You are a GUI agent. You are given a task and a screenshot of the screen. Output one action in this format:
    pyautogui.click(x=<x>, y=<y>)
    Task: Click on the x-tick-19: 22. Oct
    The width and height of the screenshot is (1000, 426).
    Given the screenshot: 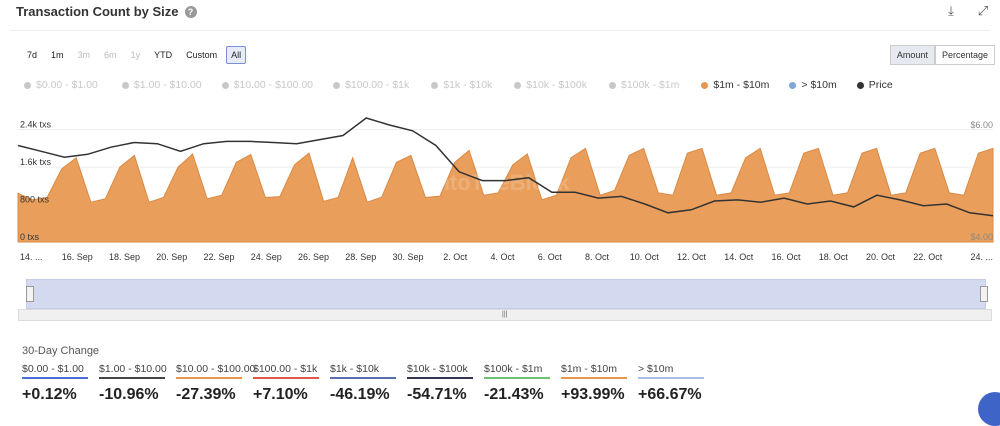 What is the action you would take?
    pyautogui.click(x=928, y=257)
    